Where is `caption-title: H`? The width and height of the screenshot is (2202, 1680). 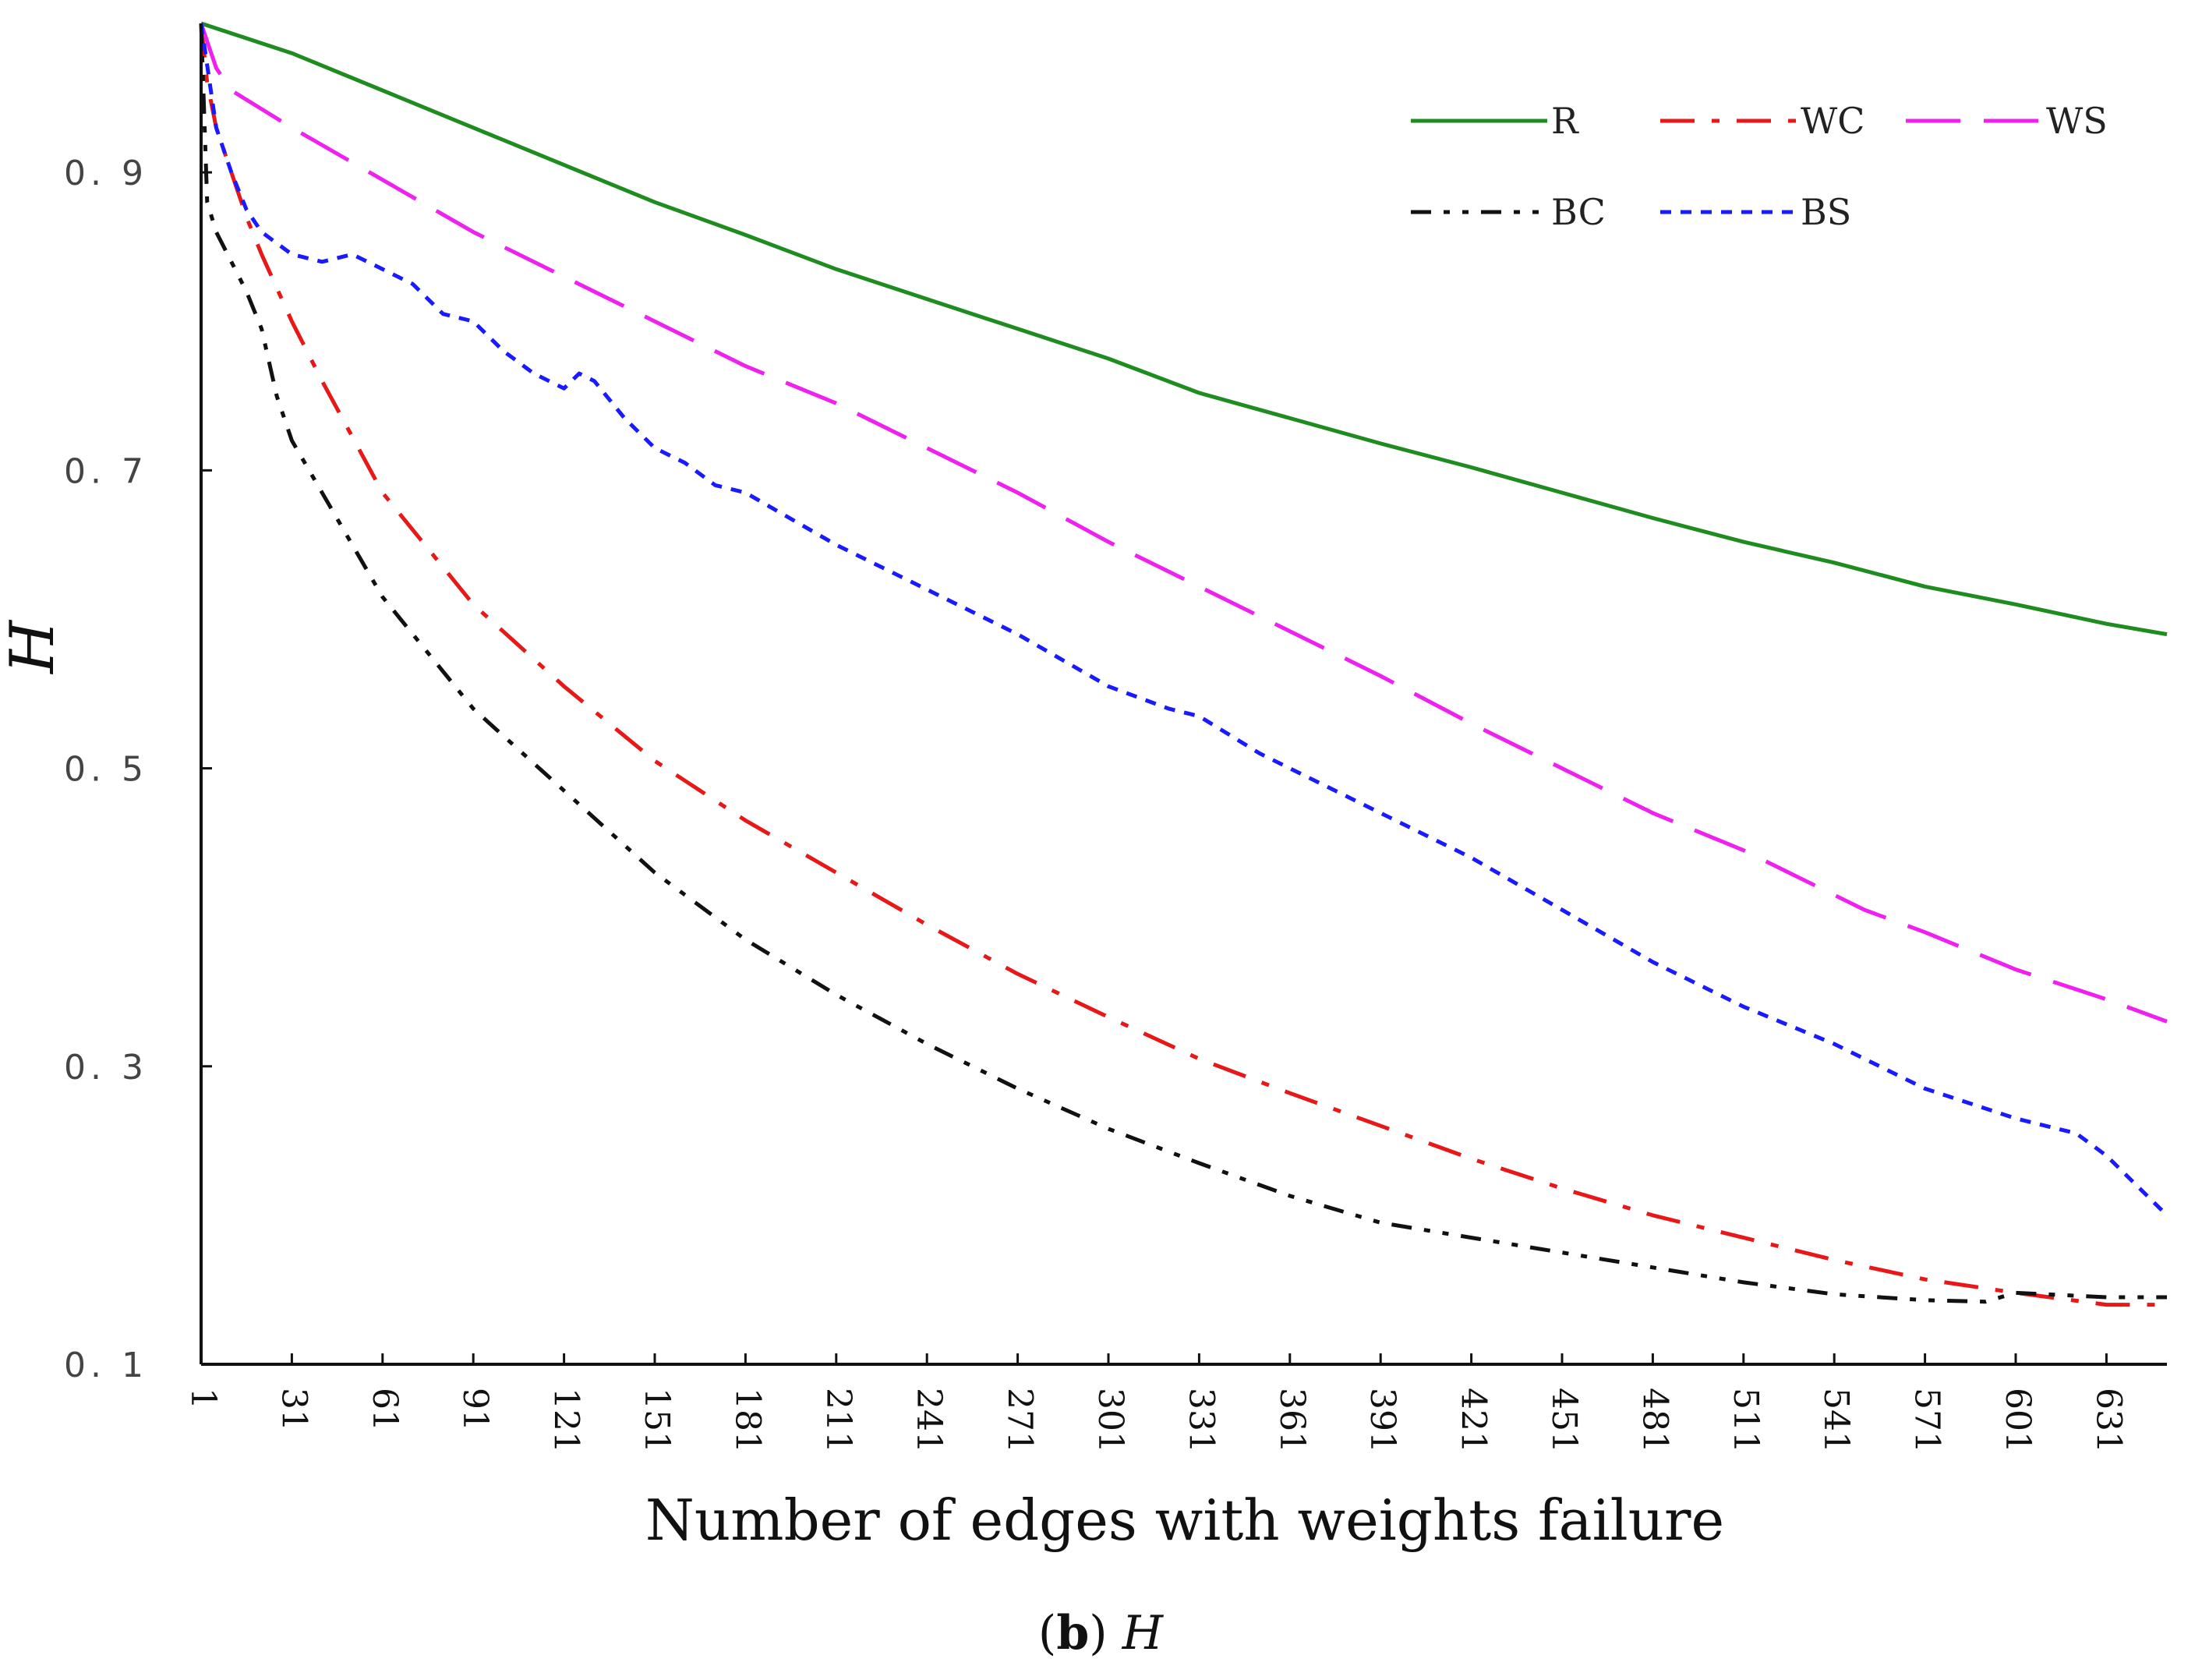
caption-title: H is located at coordinates (1143, 1634).